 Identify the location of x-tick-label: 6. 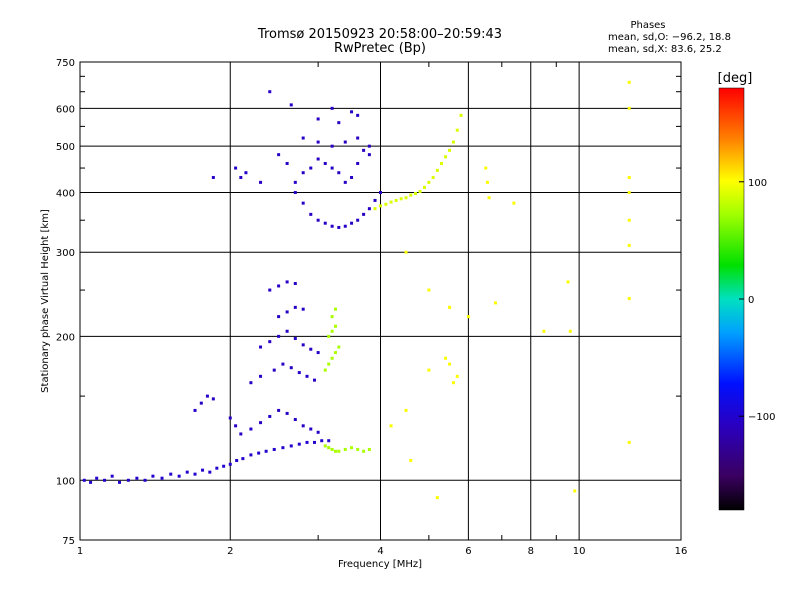
(468, 551).